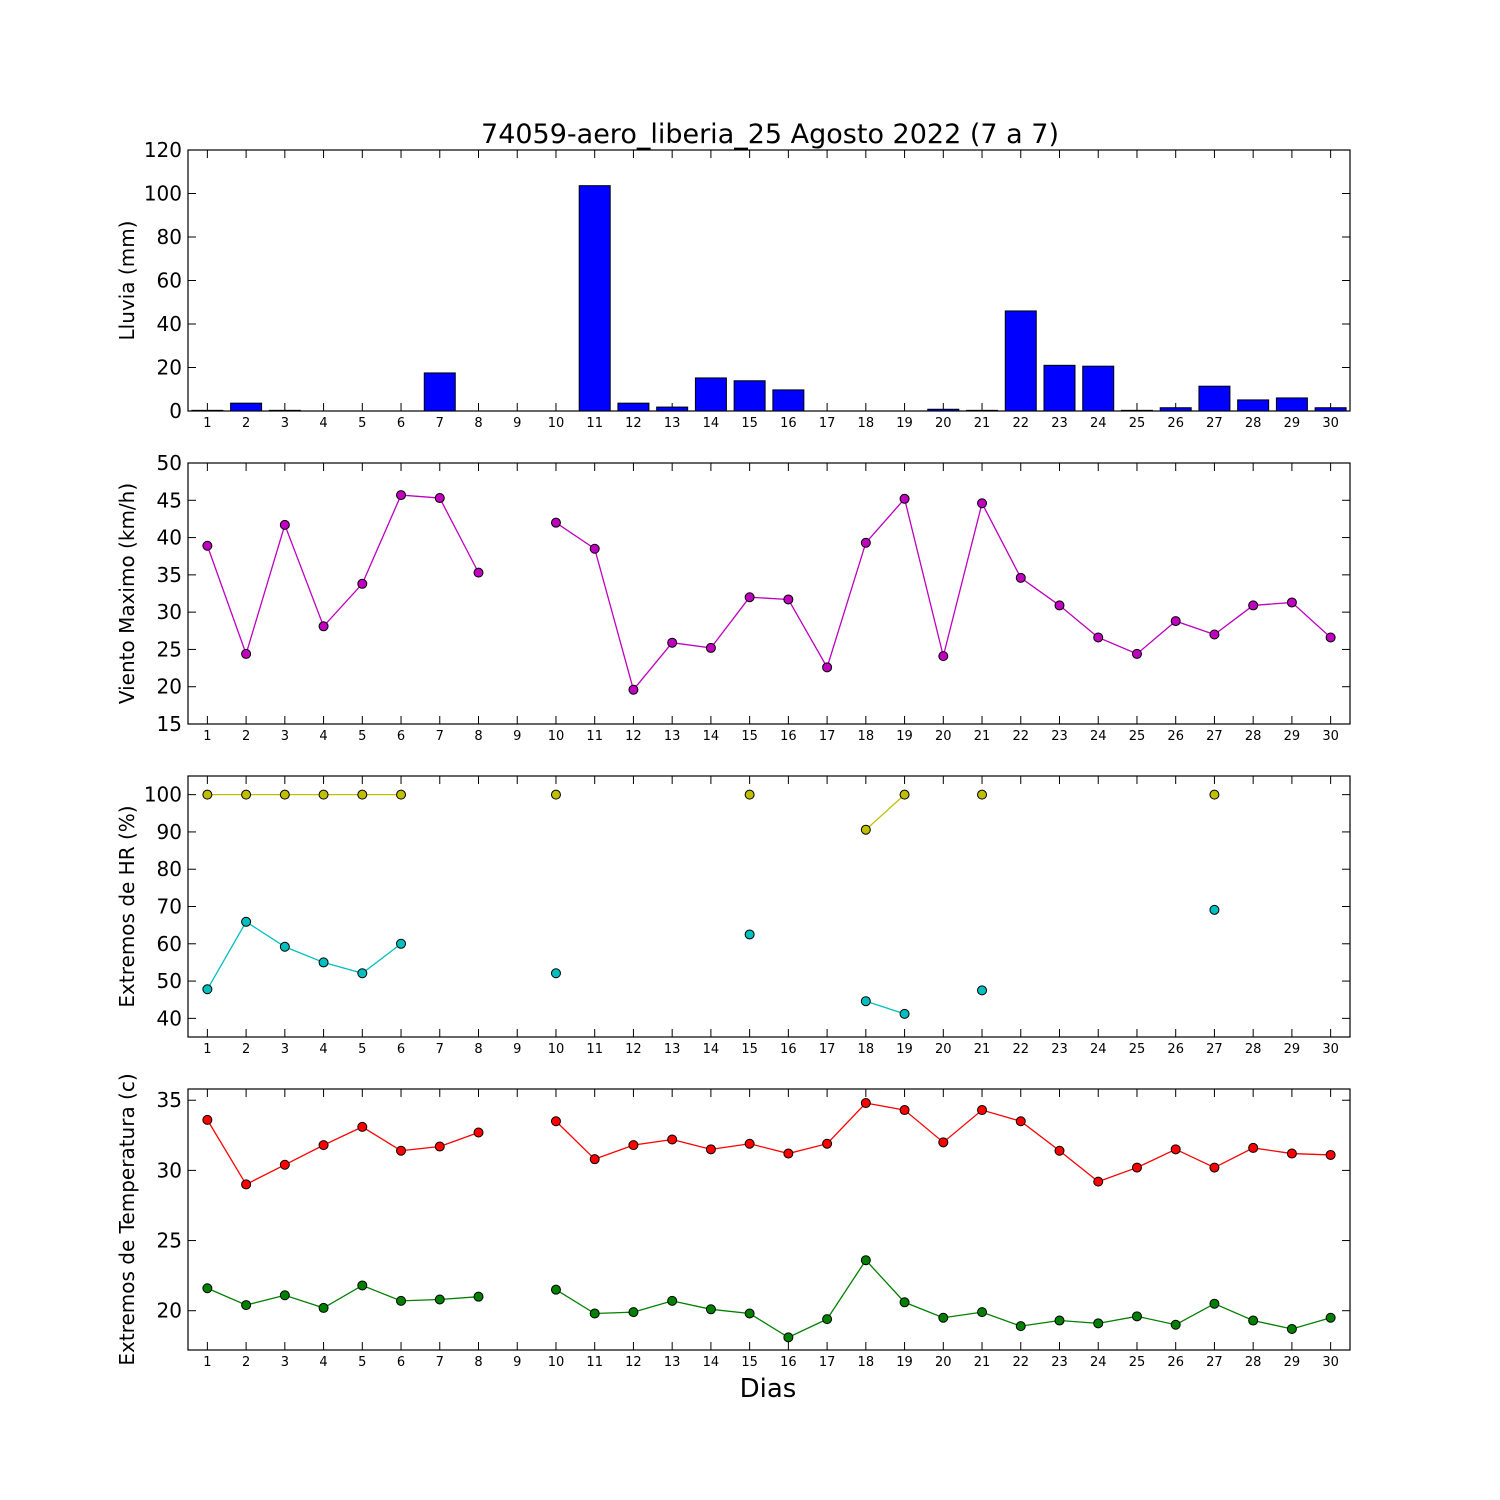 The width and height of the screenshot is (1500, 1500). Describe the element at coordinates (943, 736) in the screenshot. I see `wind-xtick-label: 20` at that location.